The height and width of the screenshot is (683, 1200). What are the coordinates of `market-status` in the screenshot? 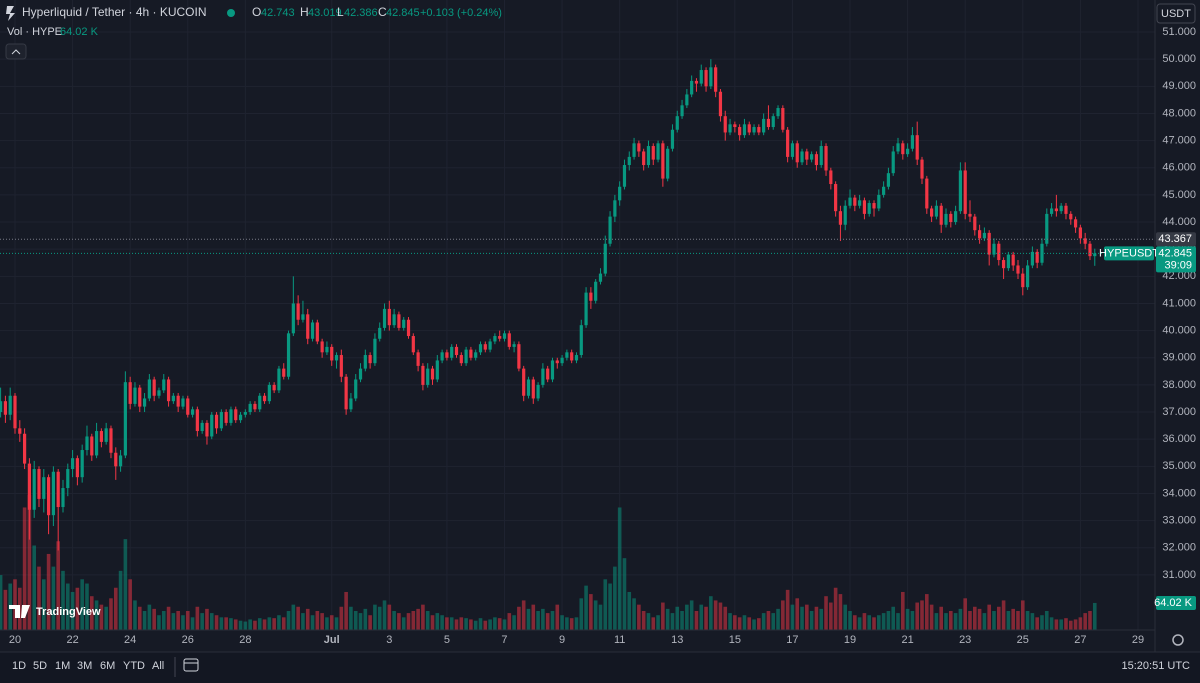 It's located at (231, 13).